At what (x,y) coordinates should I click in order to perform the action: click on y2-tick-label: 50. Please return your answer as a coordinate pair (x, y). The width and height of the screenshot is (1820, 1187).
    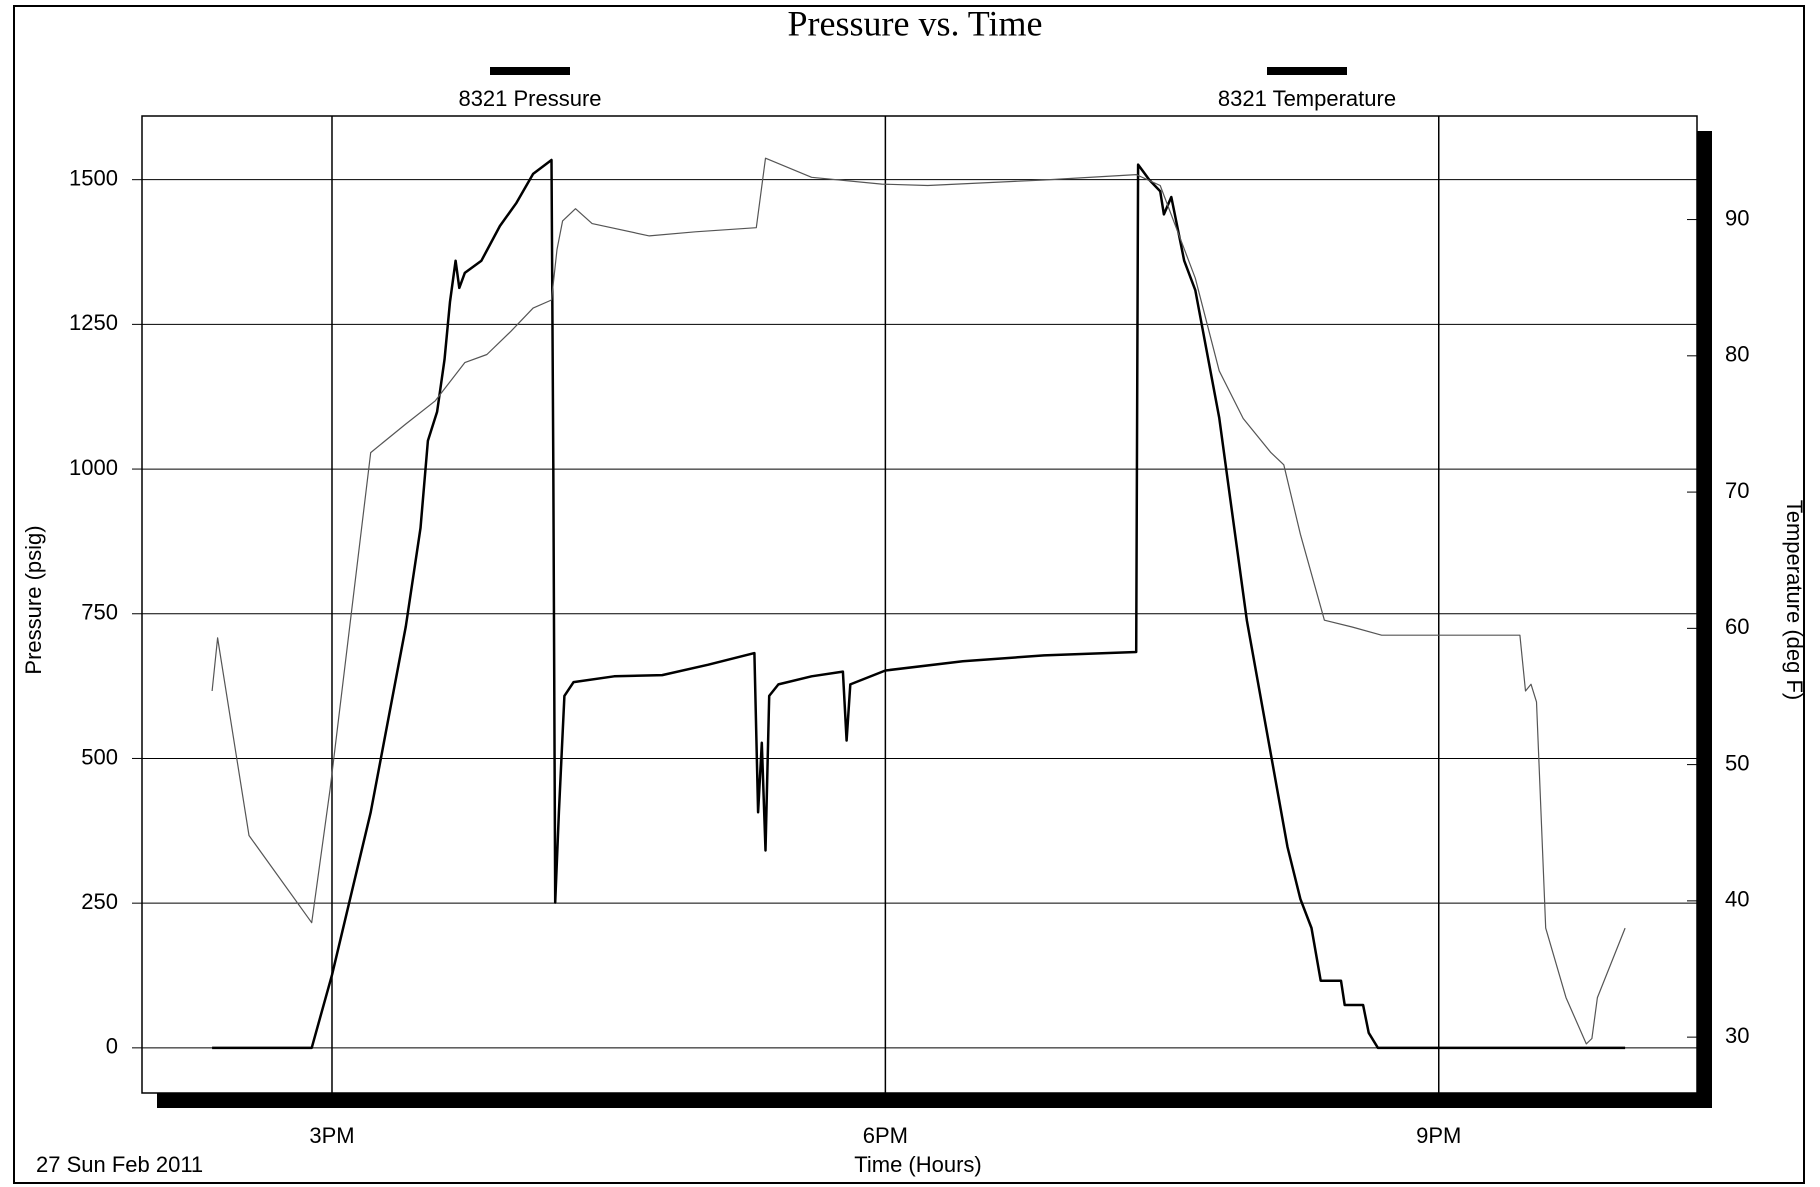
    Looking at the image, I should click on (1737, 762).